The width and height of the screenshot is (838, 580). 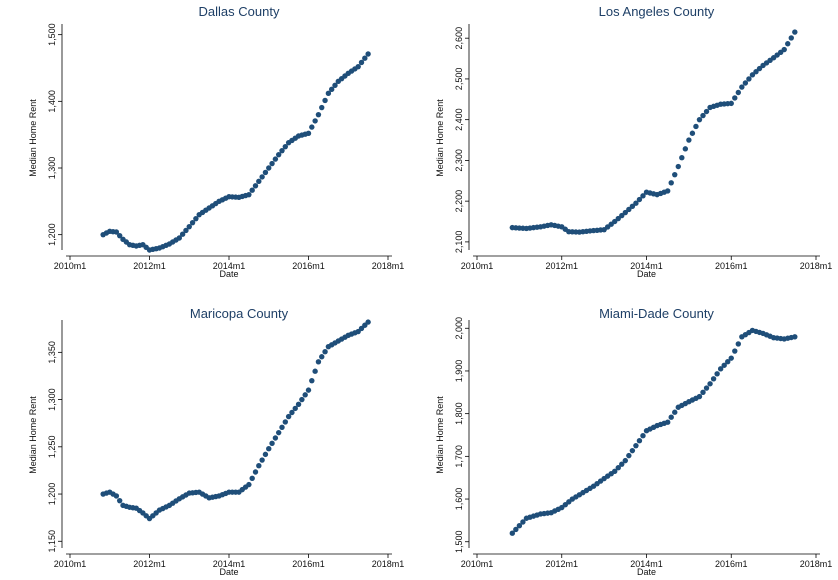 I want to click on x-tick-label: 2012m1, so click(x=149, y=266).